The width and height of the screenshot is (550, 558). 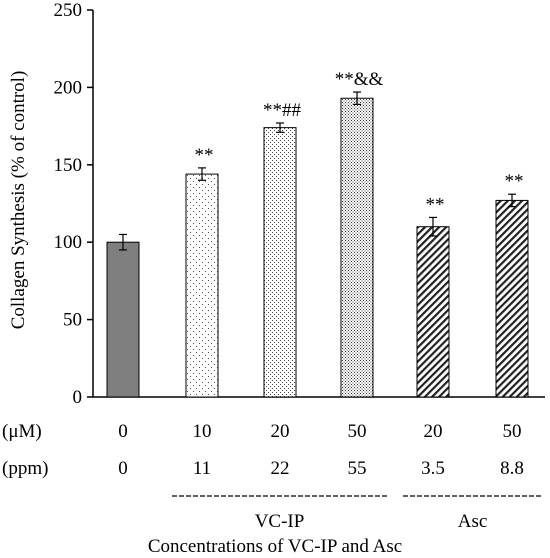 What do you see at coordinates (280, 468) in the screenshot?
I see `ppm-tick-label-2: 22` at bounding box center [280, 468].